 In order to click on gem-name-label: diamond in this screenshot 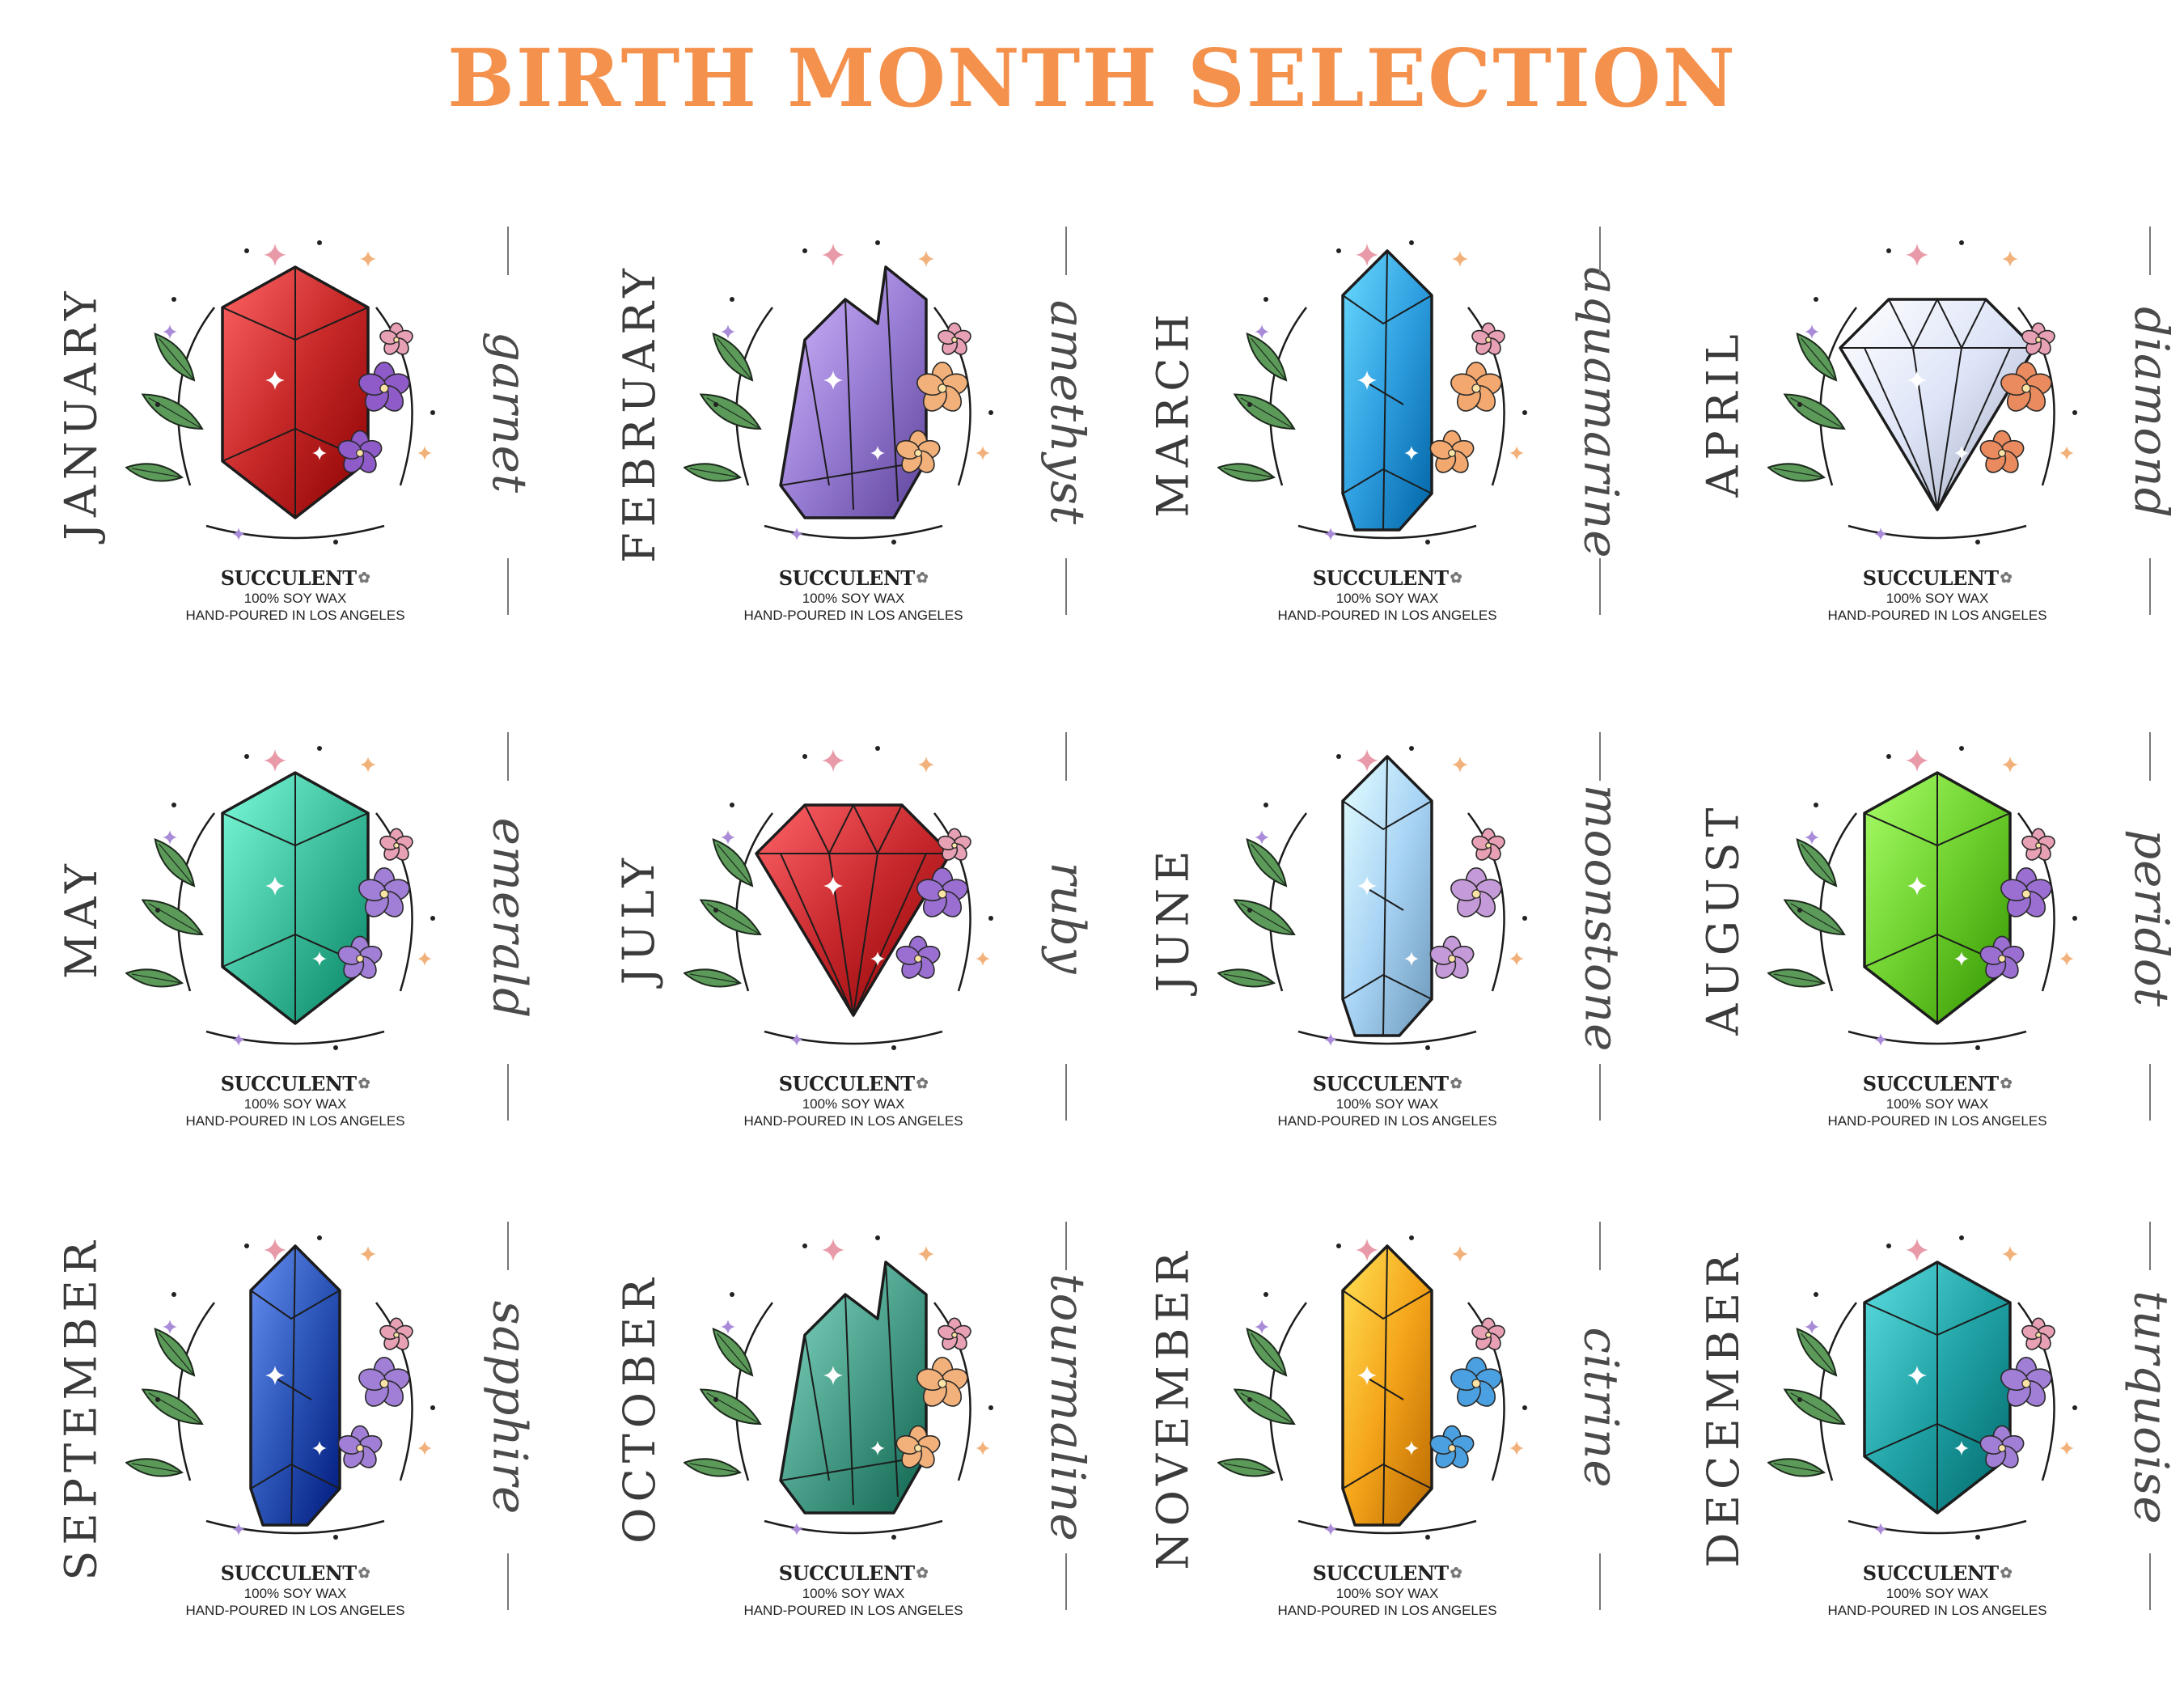, I will do `click(2152, 413)`.